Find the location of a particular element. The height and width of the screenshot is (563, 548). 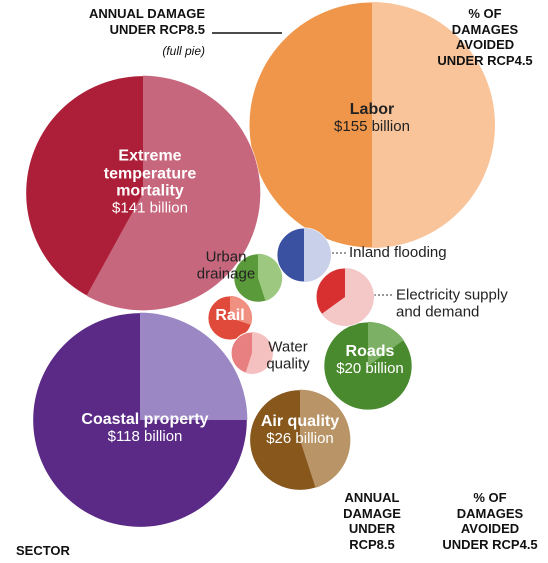

sector-name: Air quality is located at coordinates (300, 421).